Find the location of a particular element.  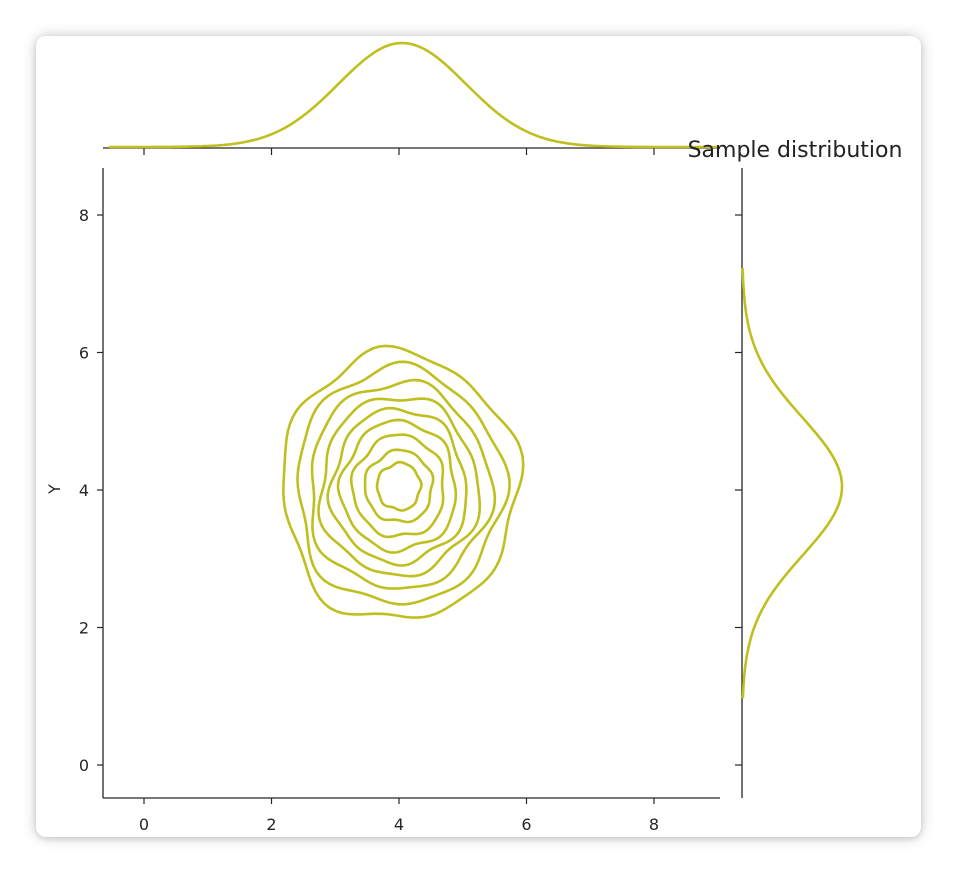

x-tick-label: 4 is located at coordinates (399, 824).